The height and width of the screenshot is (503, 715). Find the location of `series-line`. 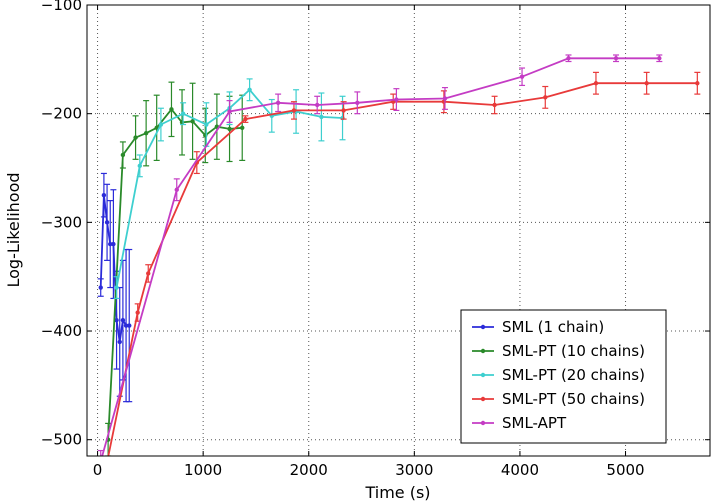

series-line is located at coordinates (114, 269).